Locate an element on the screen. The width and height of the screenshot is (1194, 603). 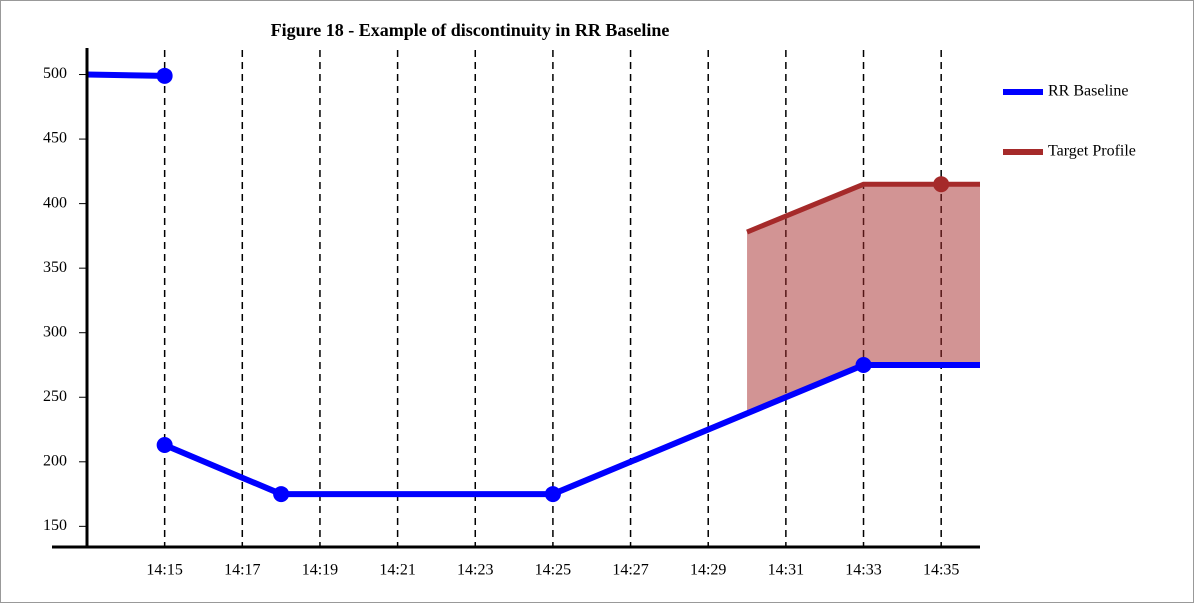
x-tick-label: 14:17 is located at coordinates (242, 570).